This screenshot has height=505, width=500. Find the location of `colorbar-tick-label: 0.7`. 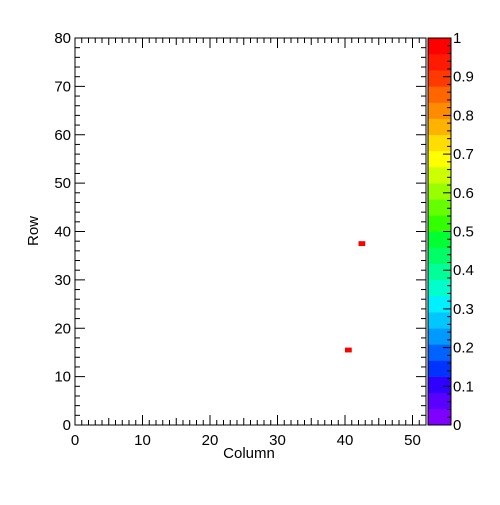

colorbar-tick-label: 0.7 is located at coordinates (463, 154).